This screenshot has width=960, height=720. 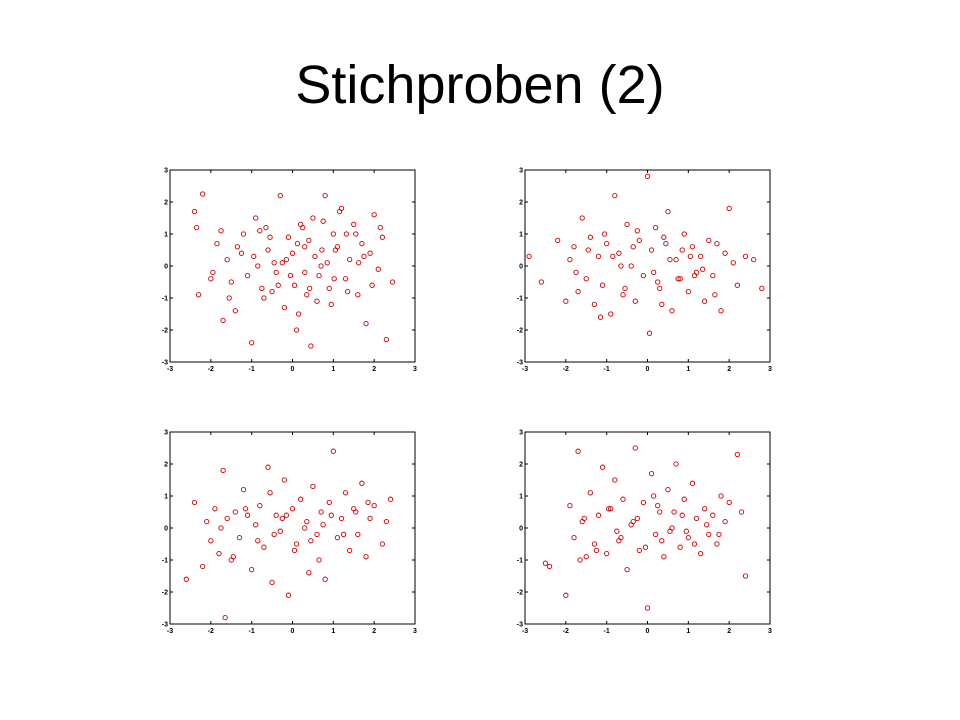 What do you see at coordinates (607, 631) in the screenshot?
I see `x-tick-label: -1` at bounding box center [607, 631].